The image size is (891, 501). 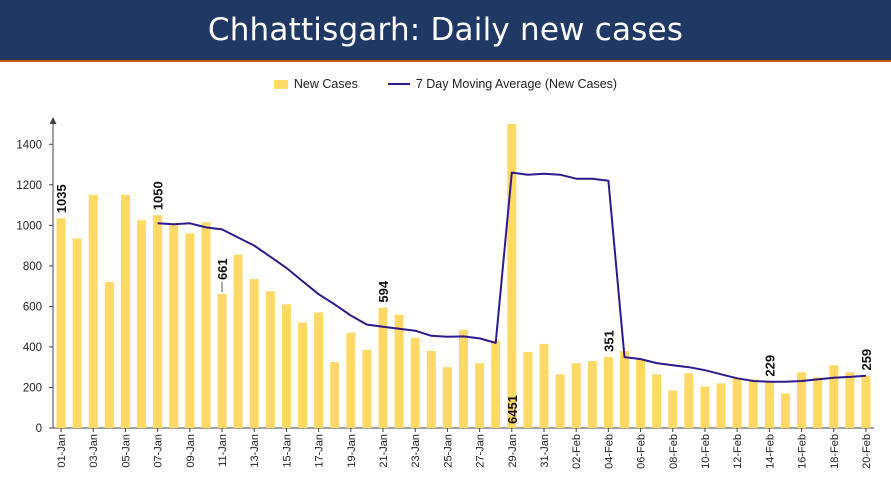 I want to click on x-tick-label: 14-Feb, so click(x=770, y=451).